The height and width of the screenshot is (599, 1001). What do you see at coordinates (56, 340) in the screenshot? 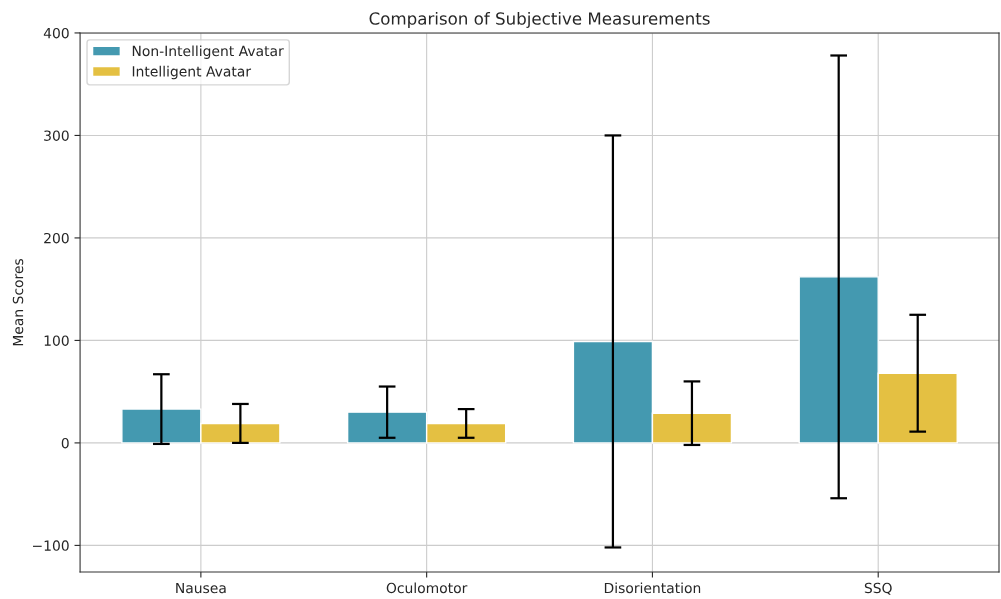
I see `y-tick-label: 100` at bounding box center [56, 340].